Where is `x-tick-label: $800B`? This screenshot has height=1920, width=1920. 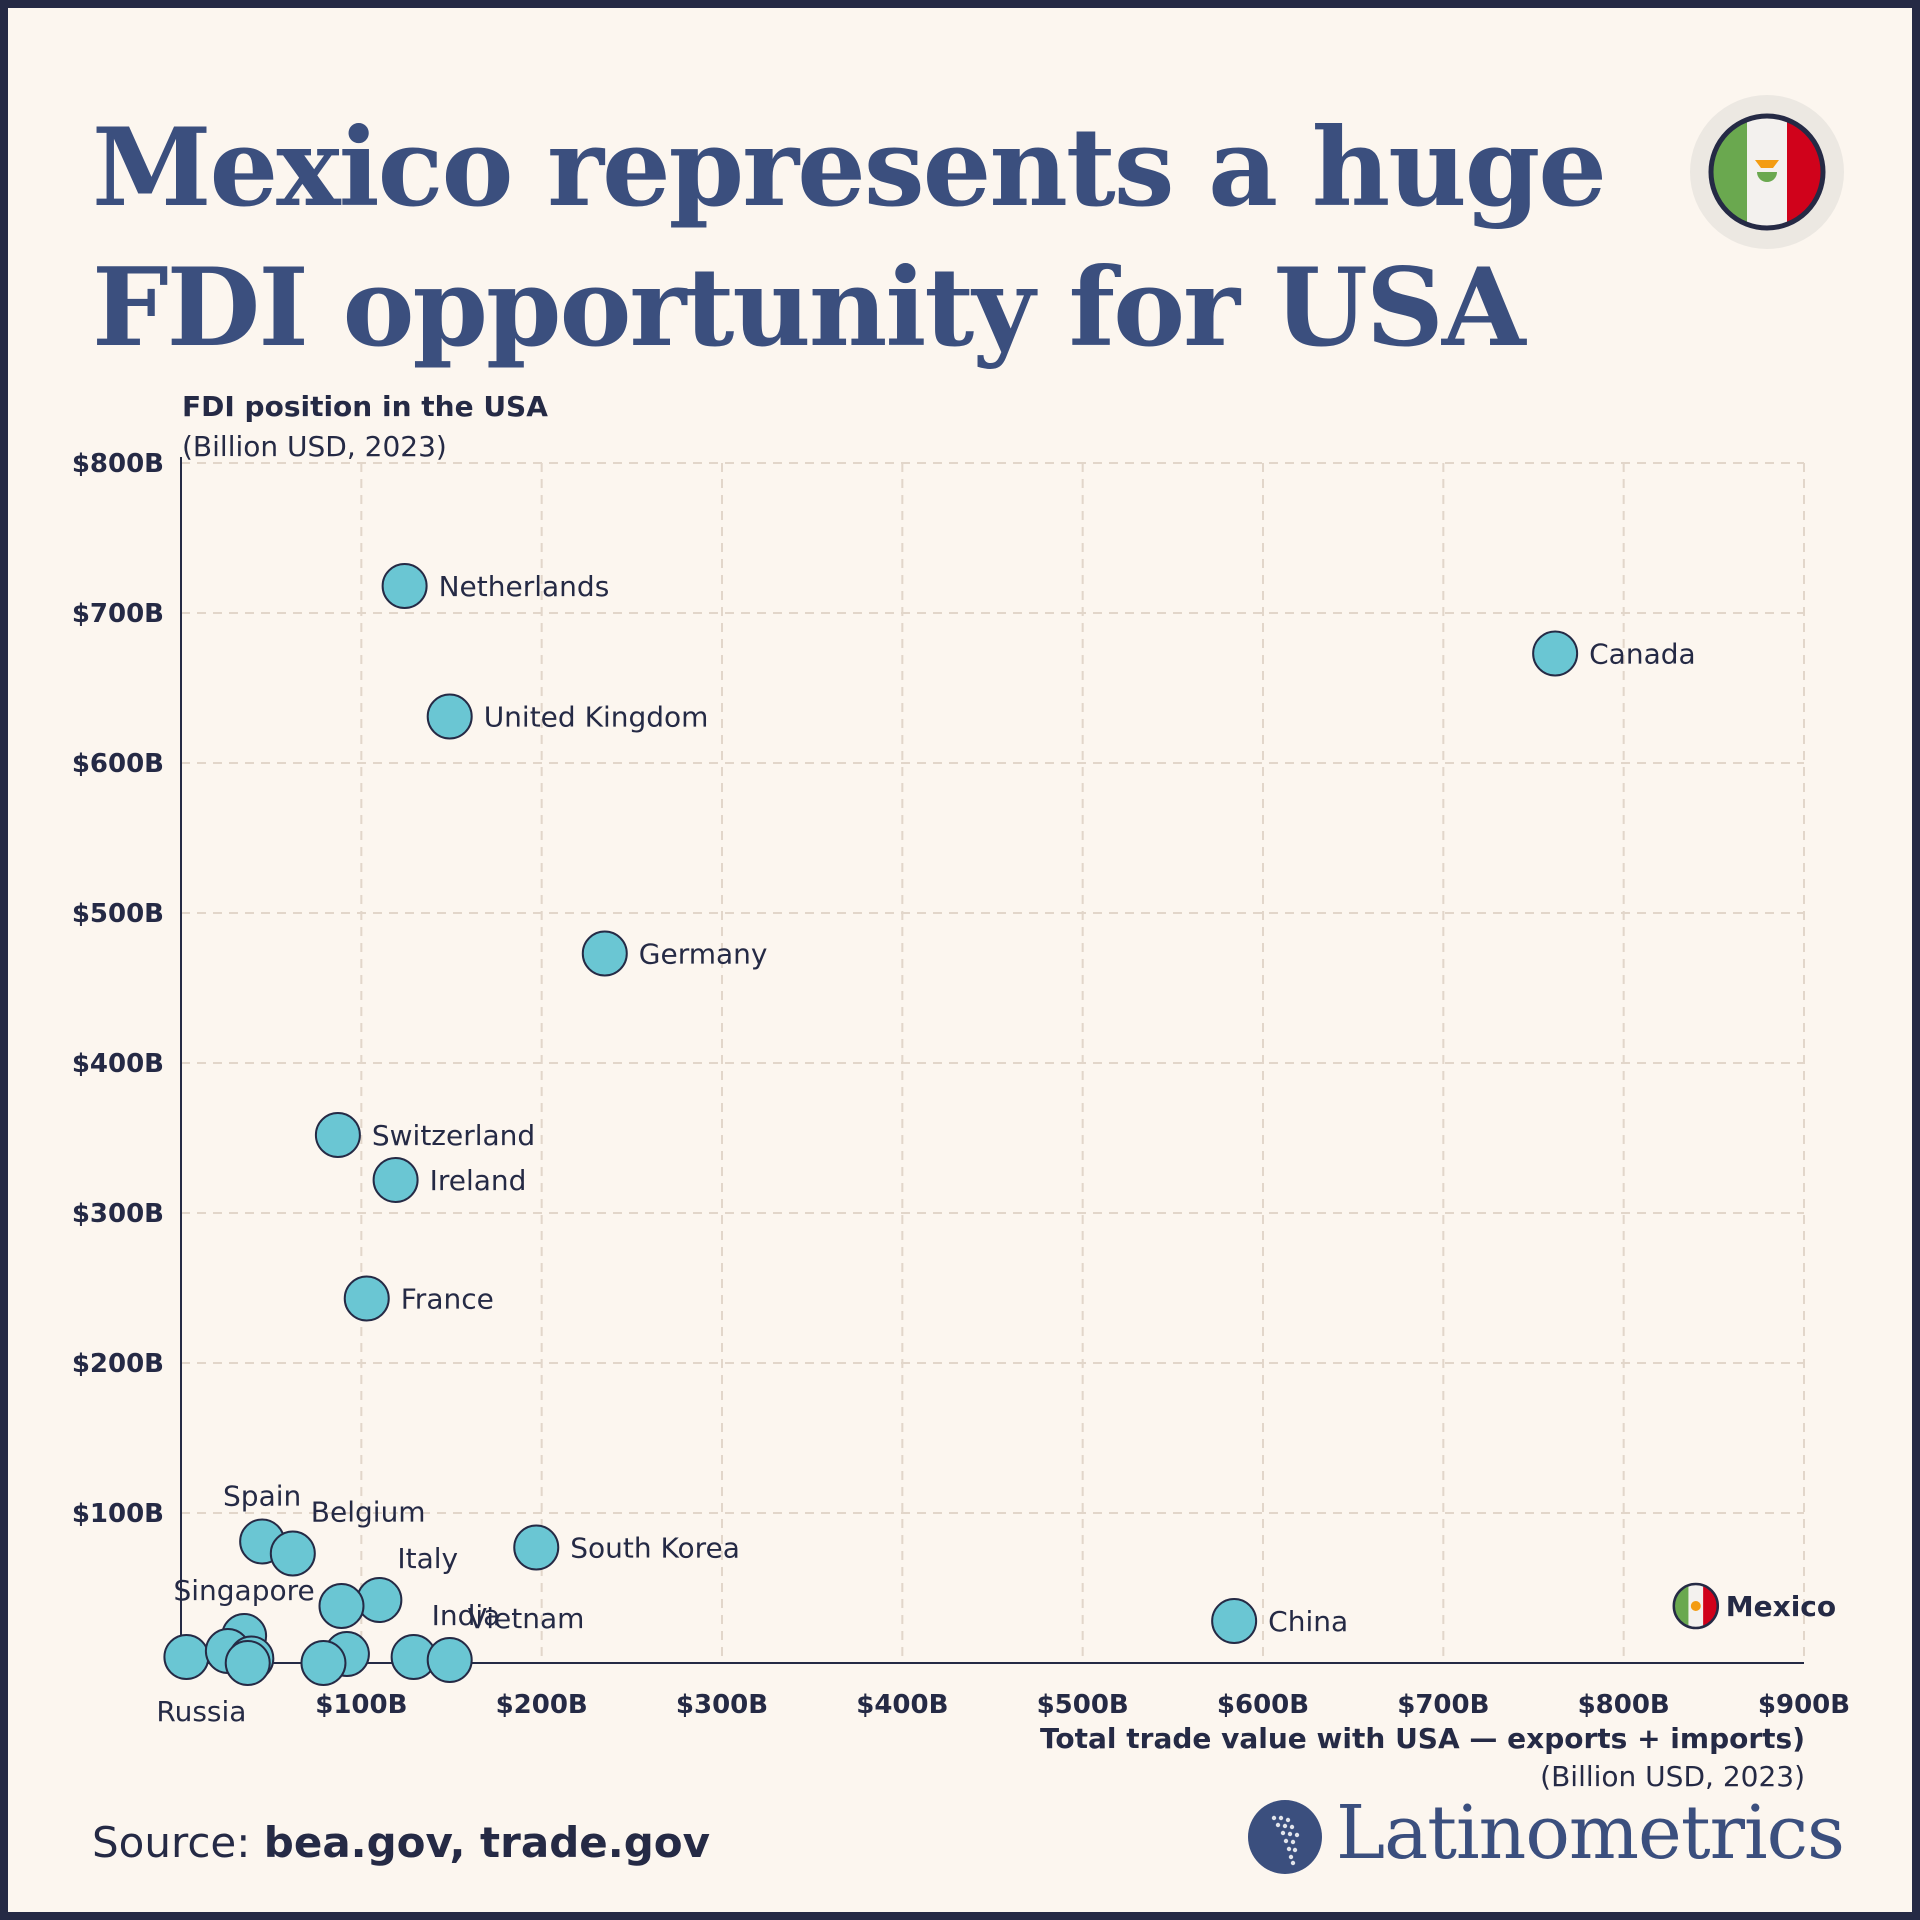 x-tick-label: $800B is located at coordinates (1624, 1705).